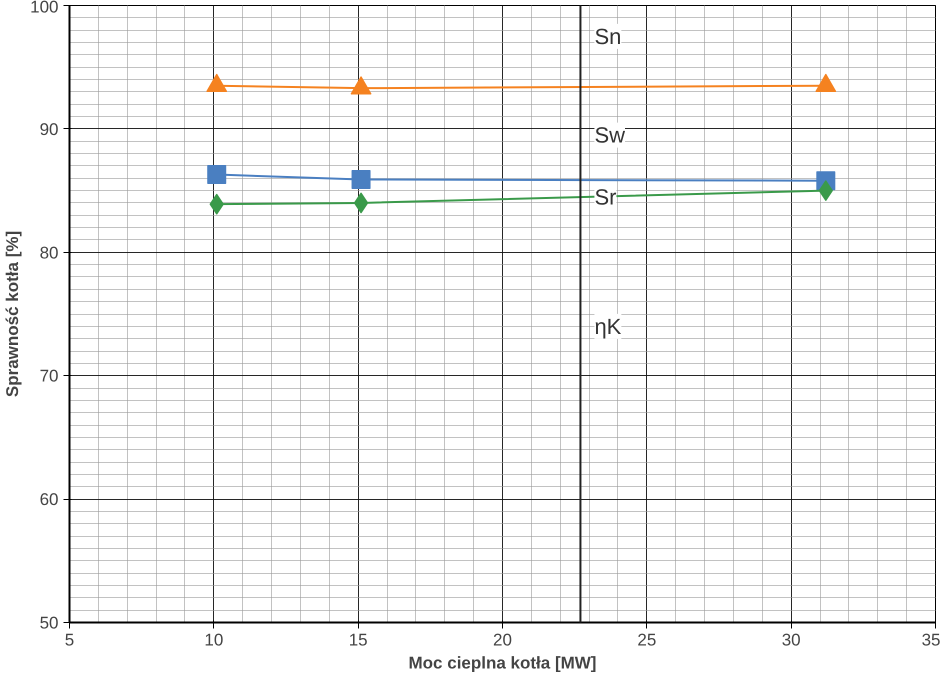 This screenshot has height=680, width=945. I want to click on y-tick-label: 90, so click(49, 129).